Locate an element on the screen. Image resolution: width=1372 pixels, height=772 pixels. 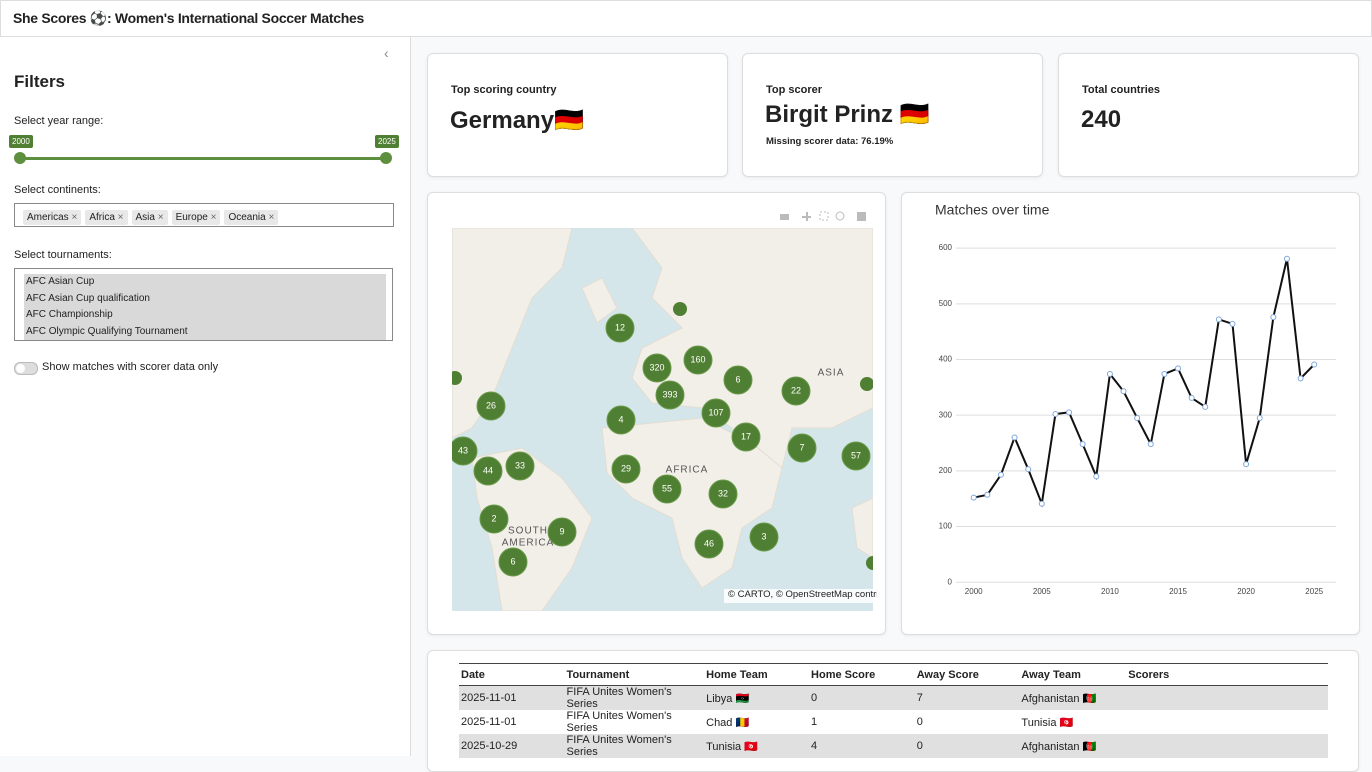
cluster-count: 26 is located at coordinates (491, 405).